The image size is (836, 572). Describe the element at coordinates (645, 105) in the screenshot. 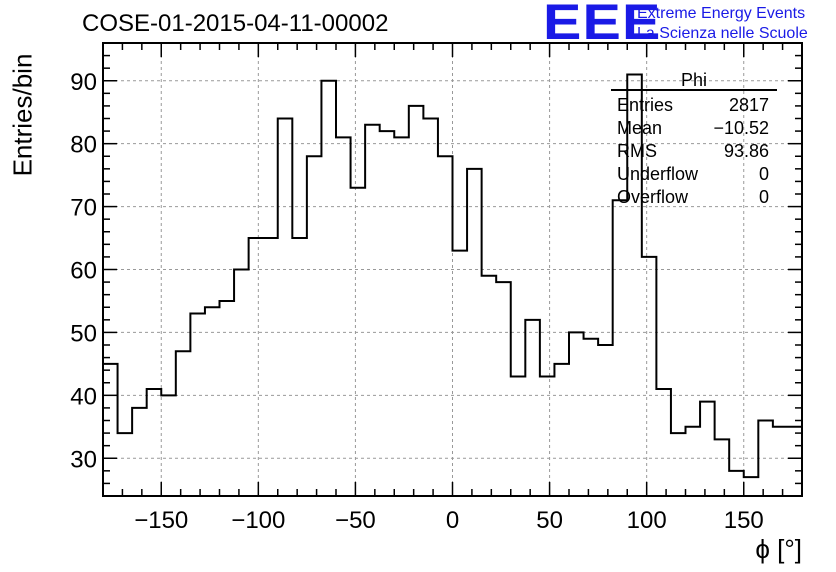

I see `stats-label: Entries` at that location.